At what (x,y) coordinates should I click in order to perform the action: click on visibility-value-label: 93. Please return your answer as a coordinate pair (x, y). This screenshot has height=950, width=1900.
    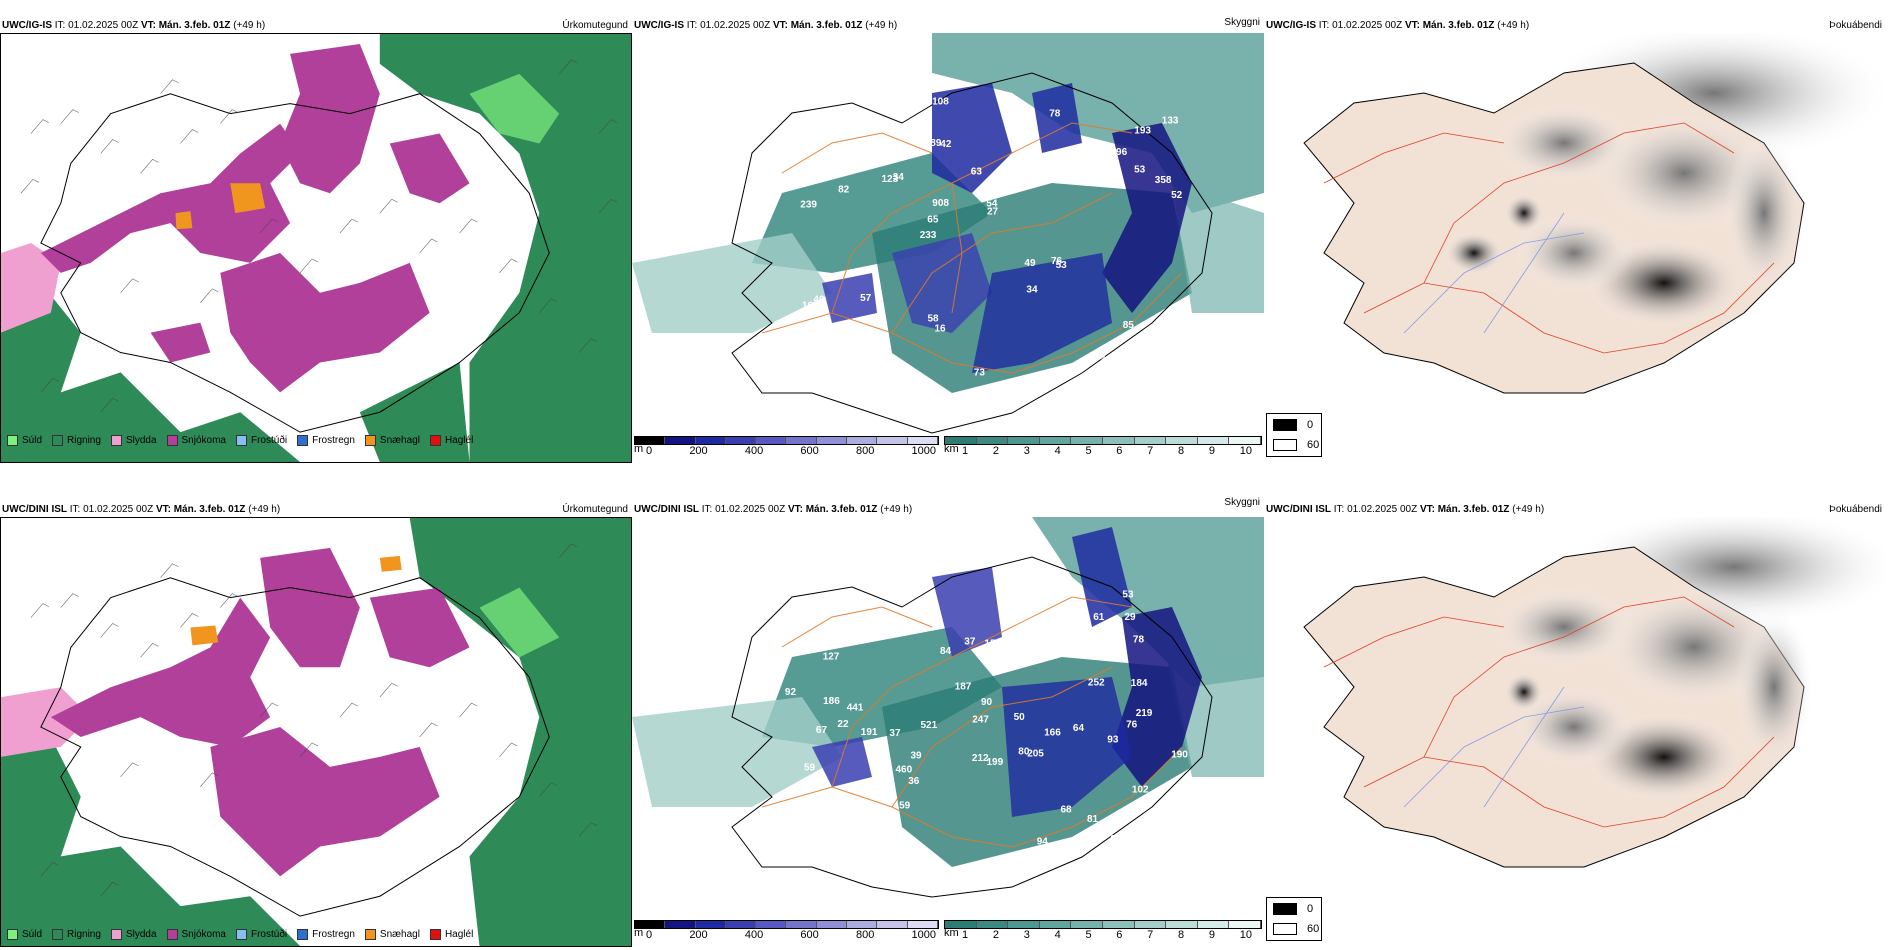
    Looking at the image, I should click on (1113, 740).